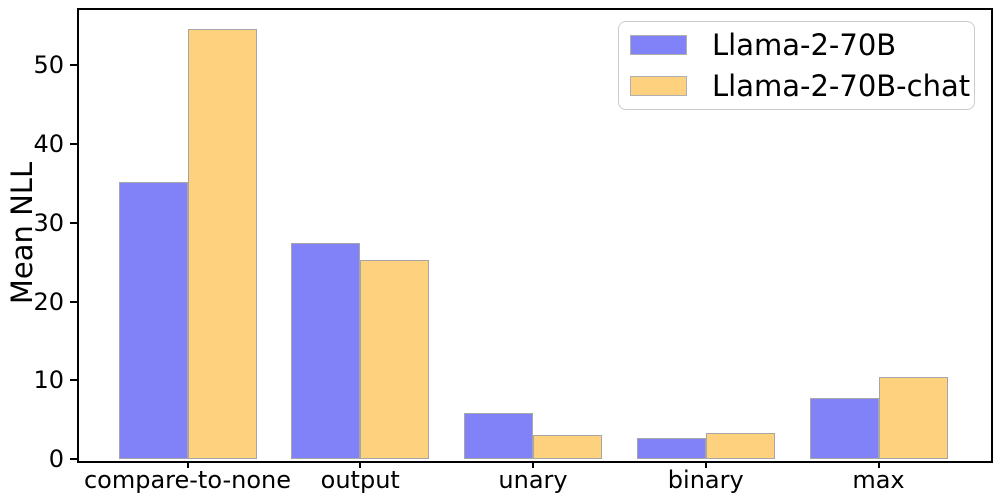 This screenshot has height=499, width=996. What do you see at coordinates (705, 480) in the screenshot?
I see `x-tick-label-binary: binary` at bounding box center [705, 480].